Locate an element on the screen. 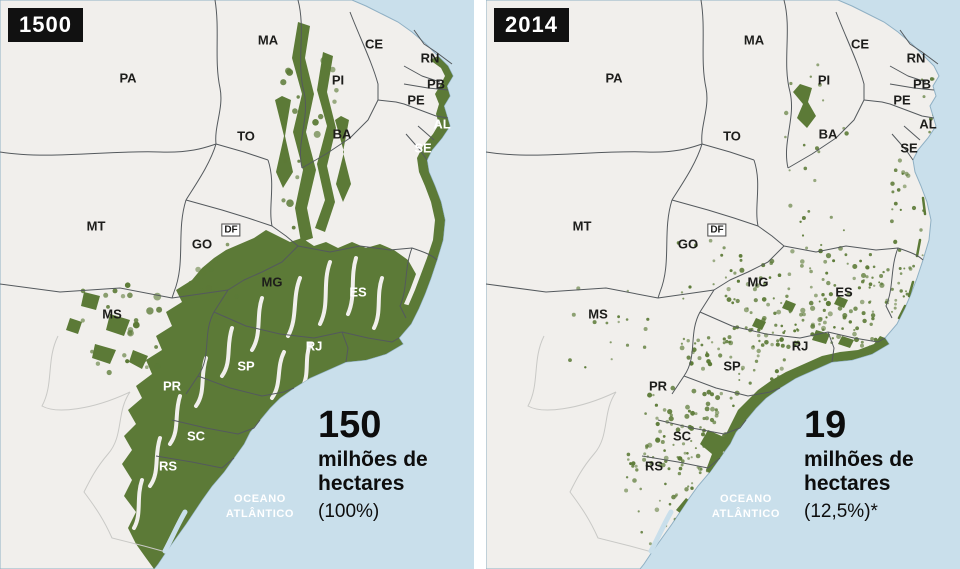 The width and height of the screenshot is (960, 569). year-badge: 2014 is located at coordinates (531, 25).